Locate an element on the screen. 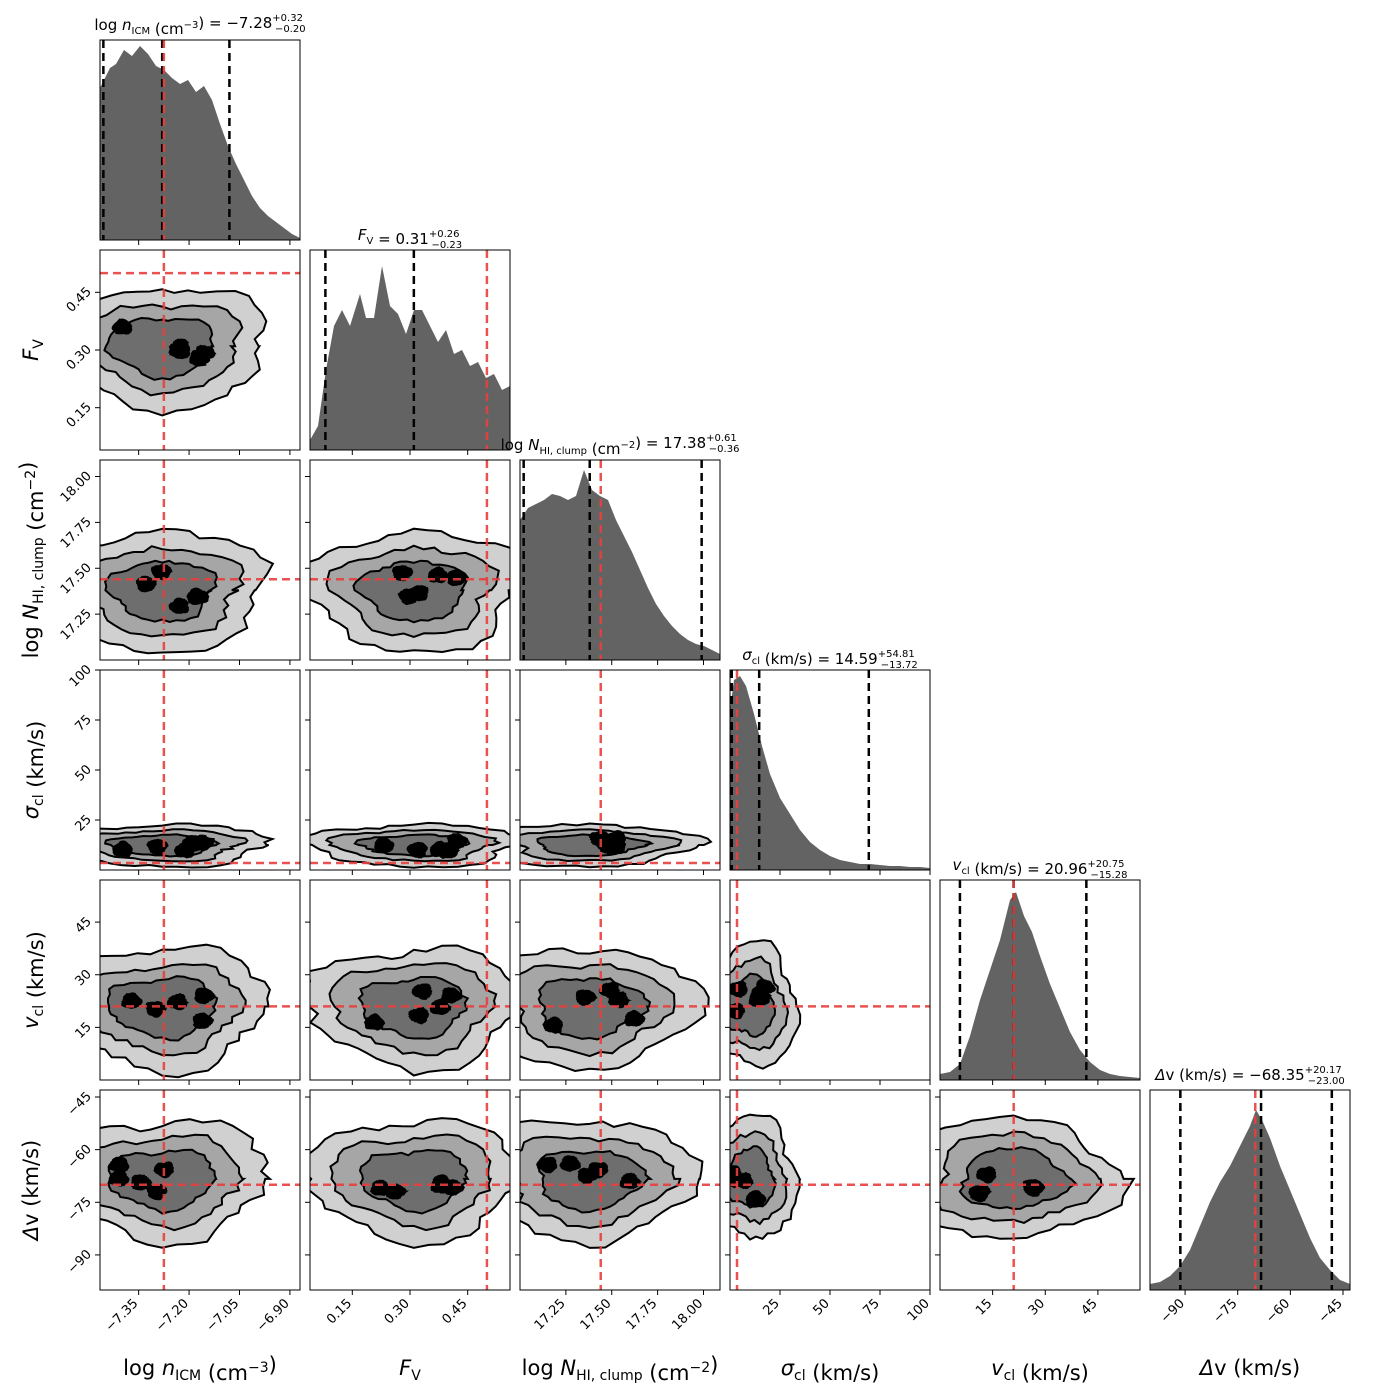 The width and height of the screenshot is (1390, 1395). title-F_V: FV = 0.31+0.26 −0.23 is located at coordinates (410, 238).